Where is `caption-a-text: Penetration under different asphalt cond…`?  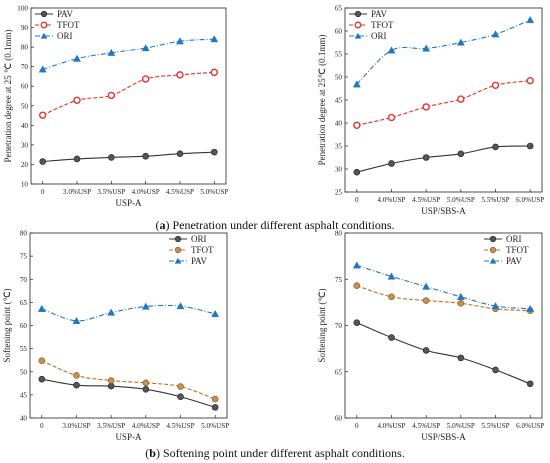
caption-a-text: Penetration under different asphalt cond… is located at coordinates (281, 225).